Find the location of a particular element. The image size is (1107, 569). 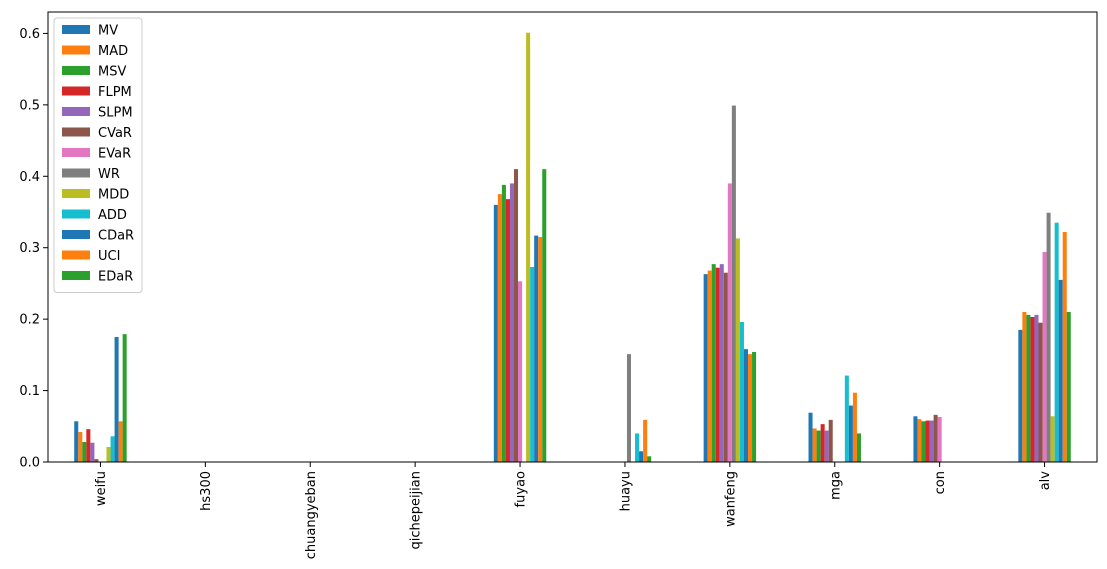

y-axis: 0.0 0.1 0.2 0.3 0.4 0.5 0.6 is located at coordinates (33, 249).